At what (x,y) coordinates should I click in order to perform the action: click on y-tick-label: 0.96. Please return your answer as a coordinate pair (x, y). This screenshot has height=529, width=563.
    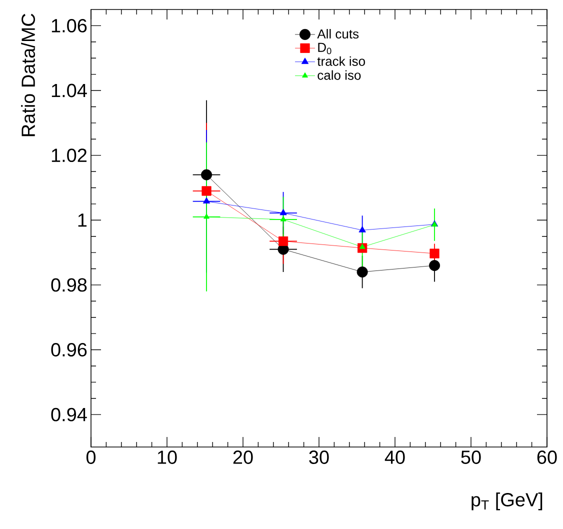
    Looking at the image, I should click on (69, 349).